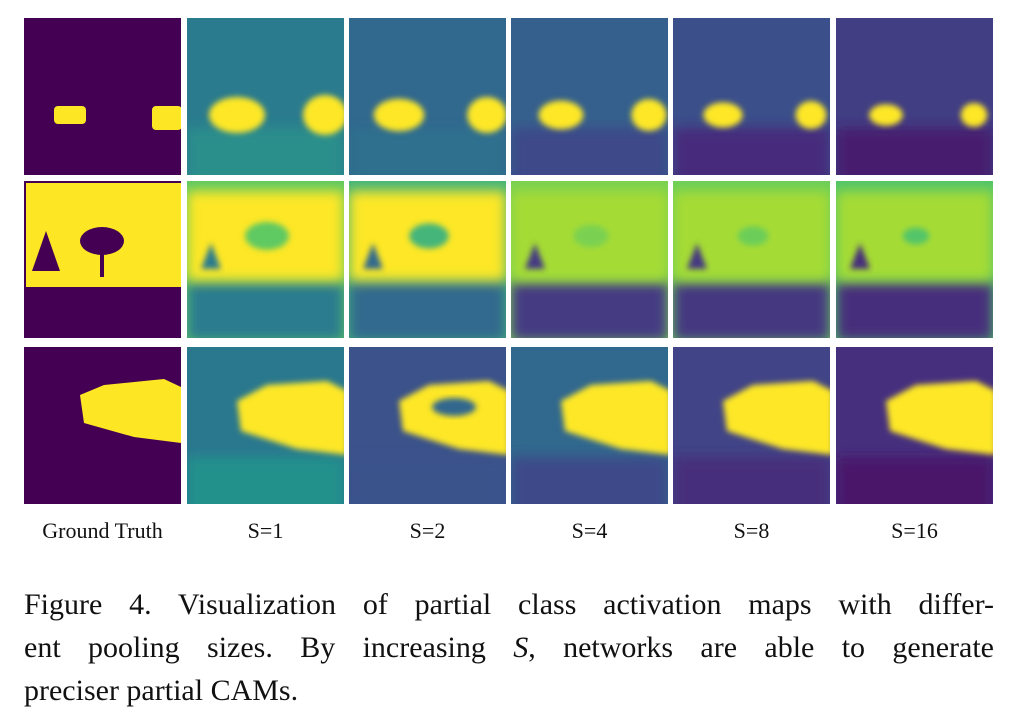  Describe the element at coordinates (521, 647) in the screenshot. I see `caption-math: S` at that location.